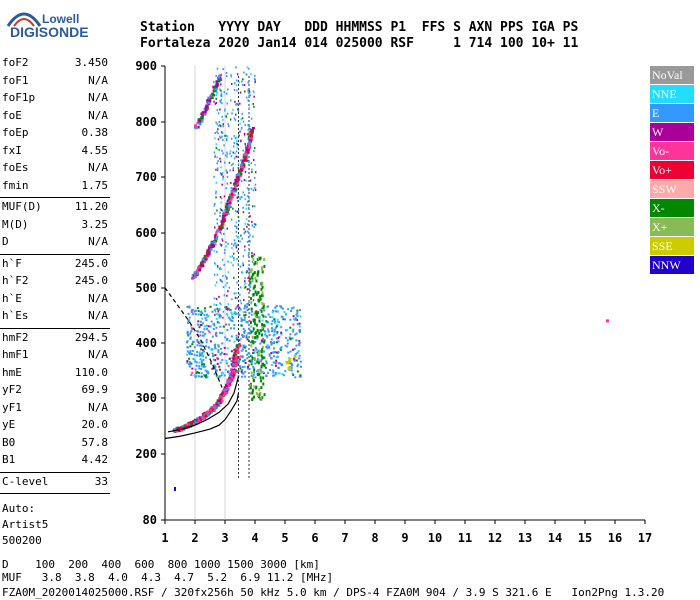 The height and width of the screenshot is (600, 700). Describe the element at coordinates (98, 80) in the screenshot. I see `param-value: N/A` at that location.